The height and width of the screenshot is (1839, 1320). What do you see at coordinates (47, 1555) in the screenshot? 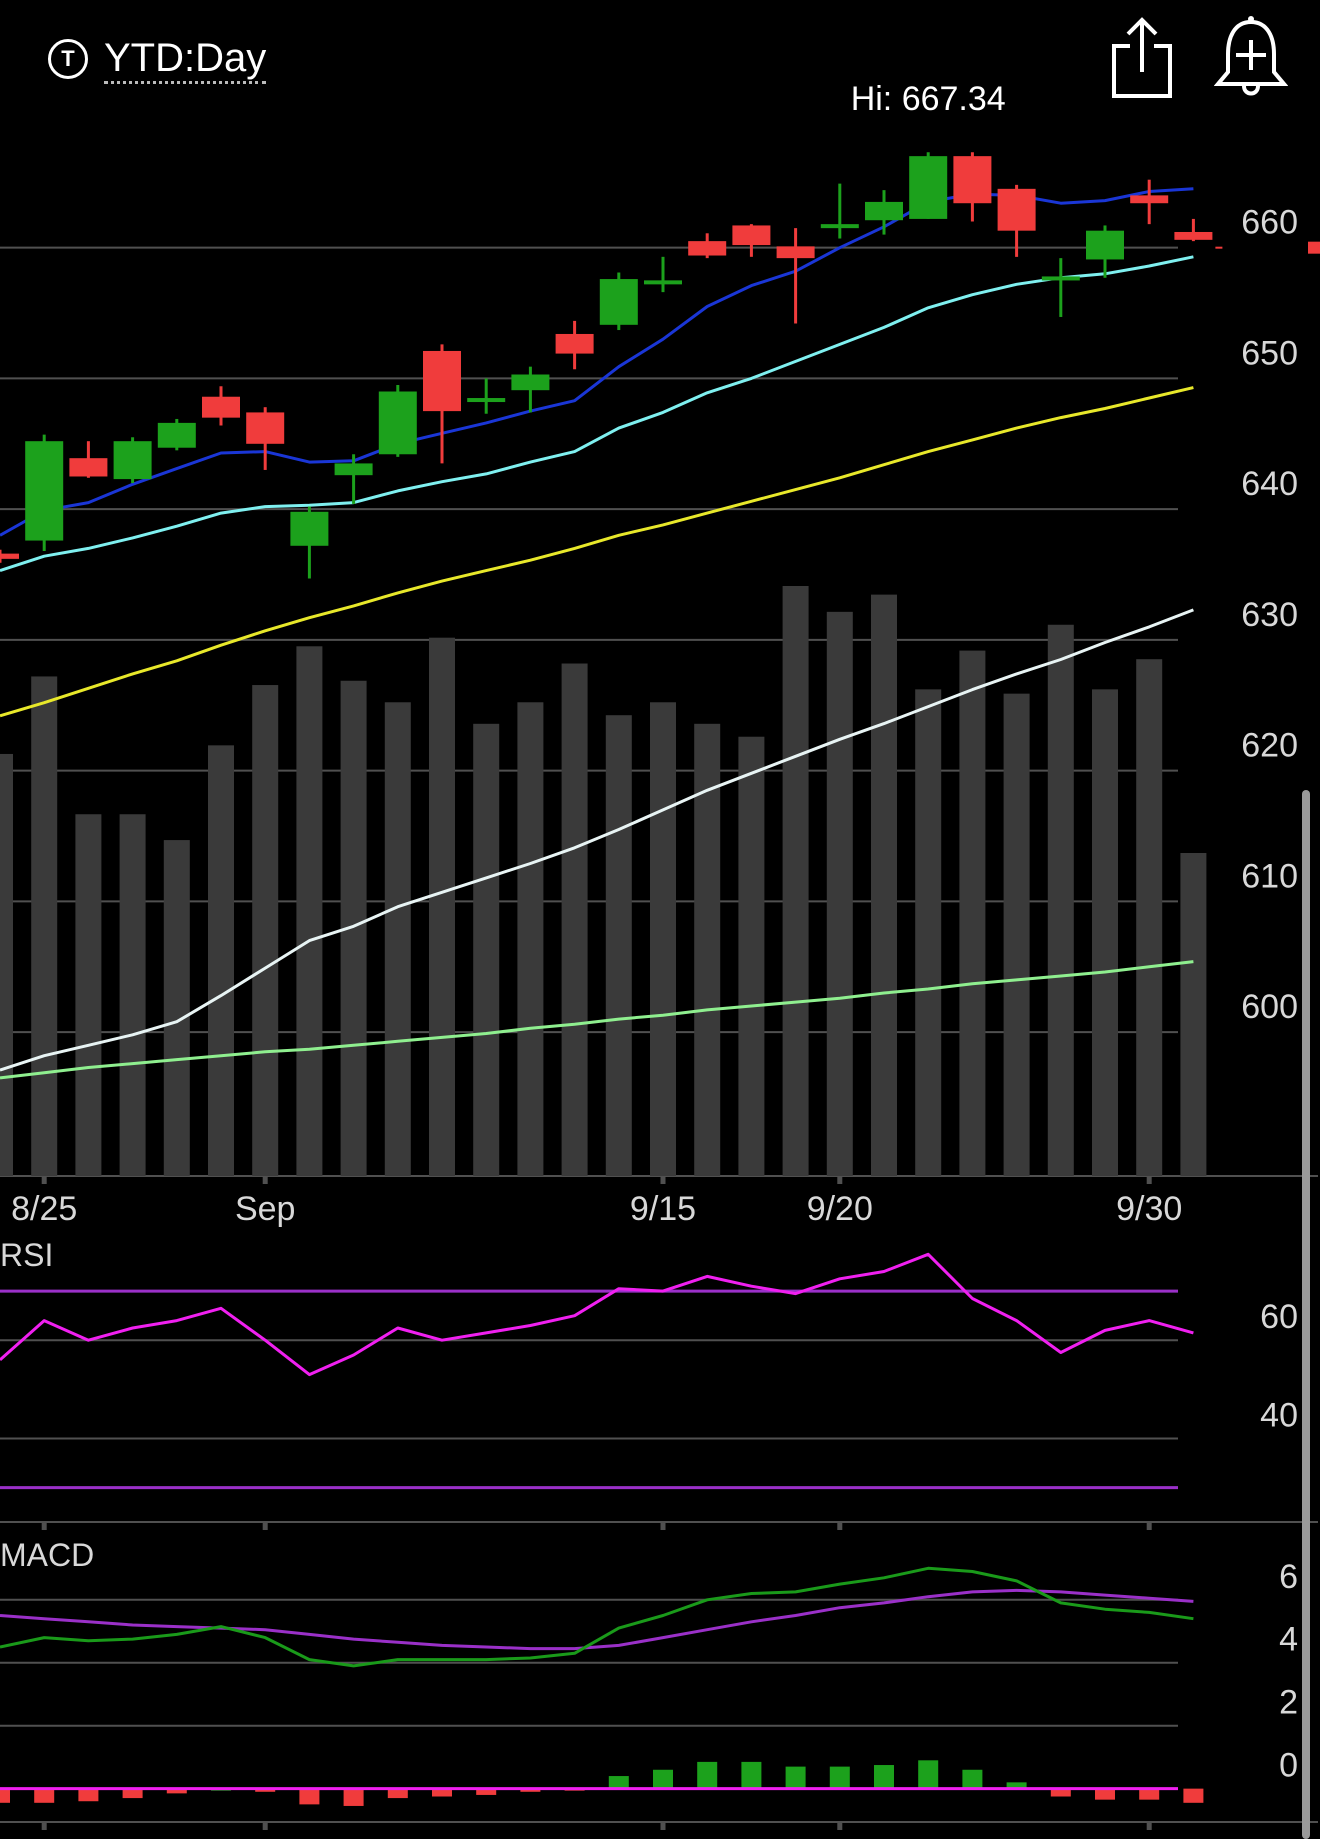
I see `macd-title: MACD` at bounding box center [47, 1555].